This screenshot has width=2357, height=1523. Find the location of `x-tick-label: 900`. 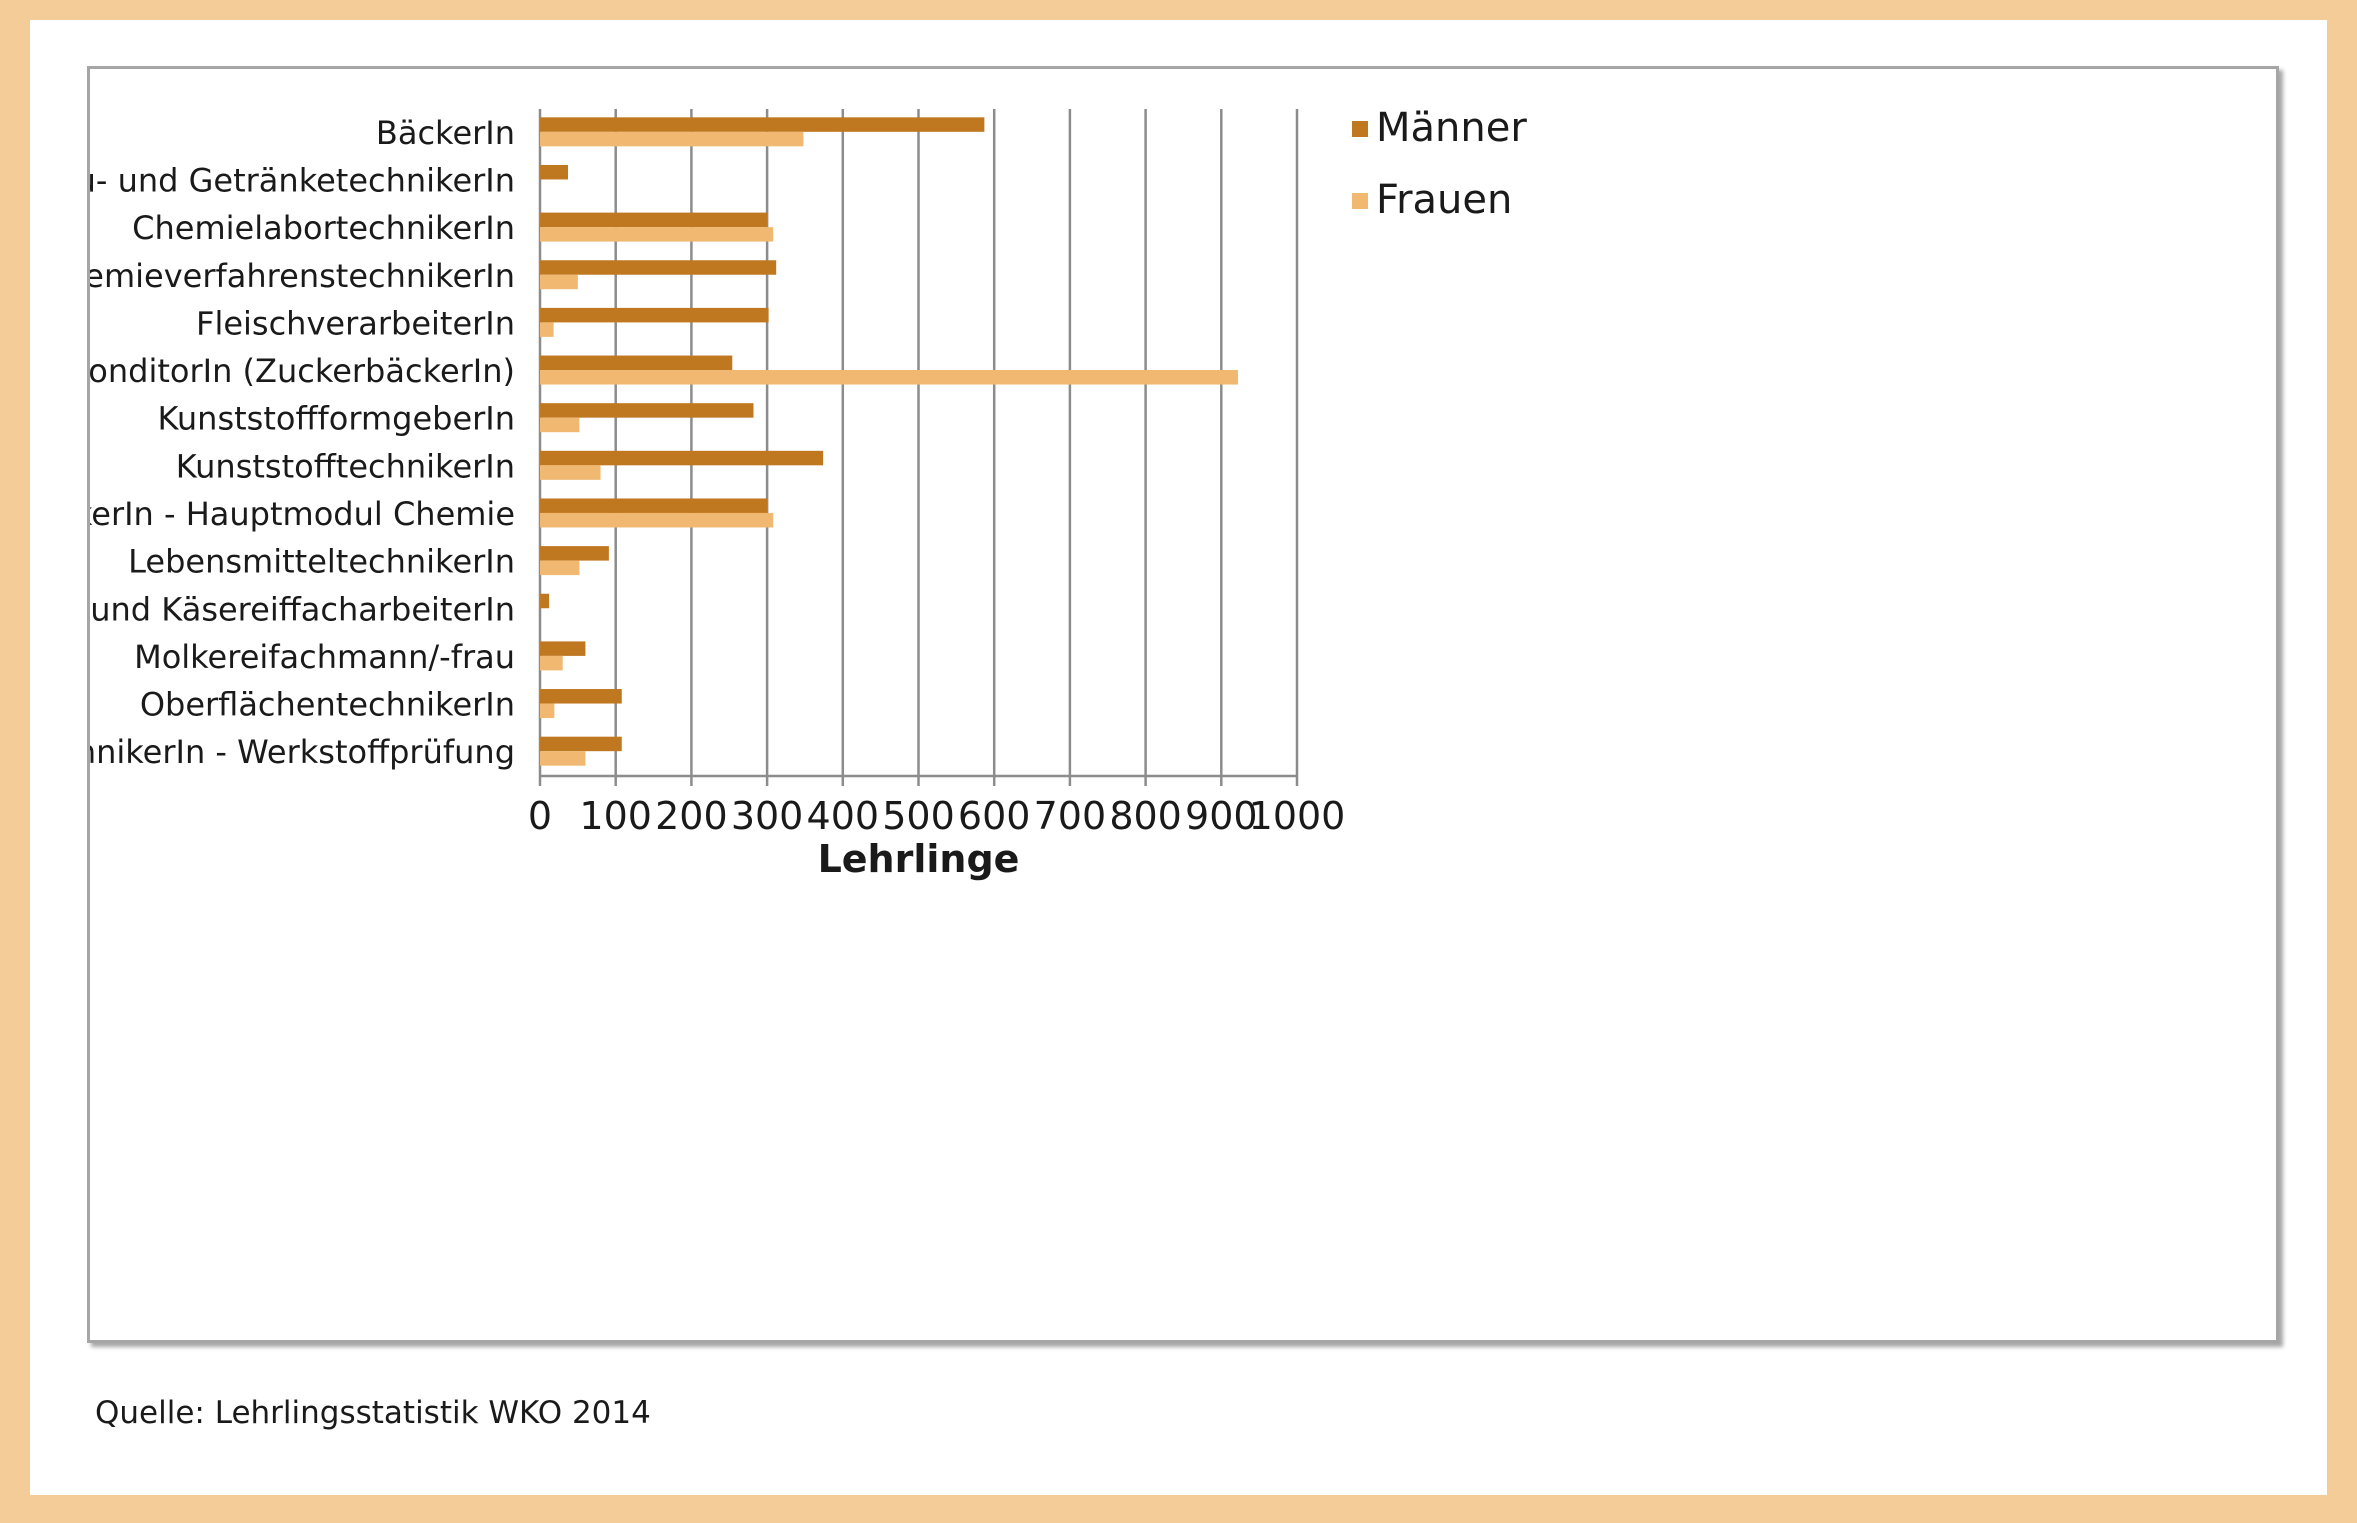

x-tick-label: 900 is located at coordinates (1221, 816).